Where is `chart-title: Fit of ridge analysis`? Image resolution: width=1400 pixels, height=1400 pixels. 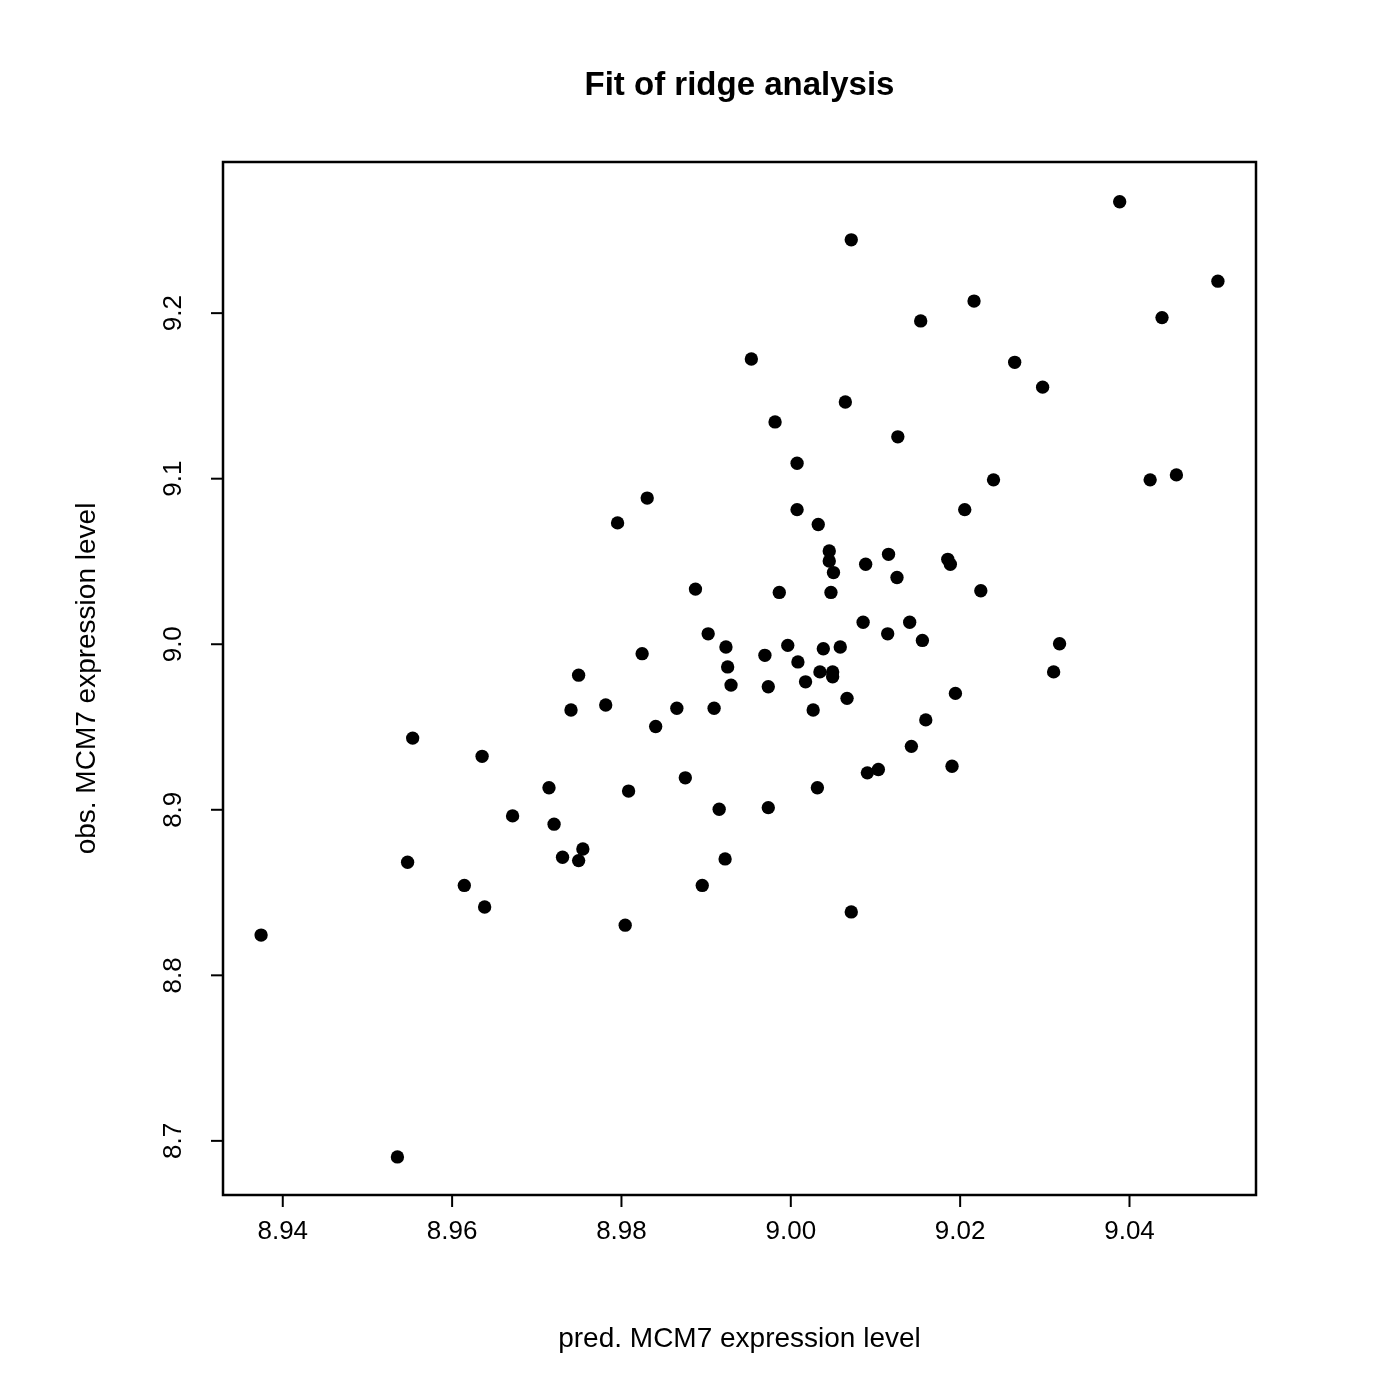
chart-title: Fit of ridge analysis is located at coordinates (739, 83).